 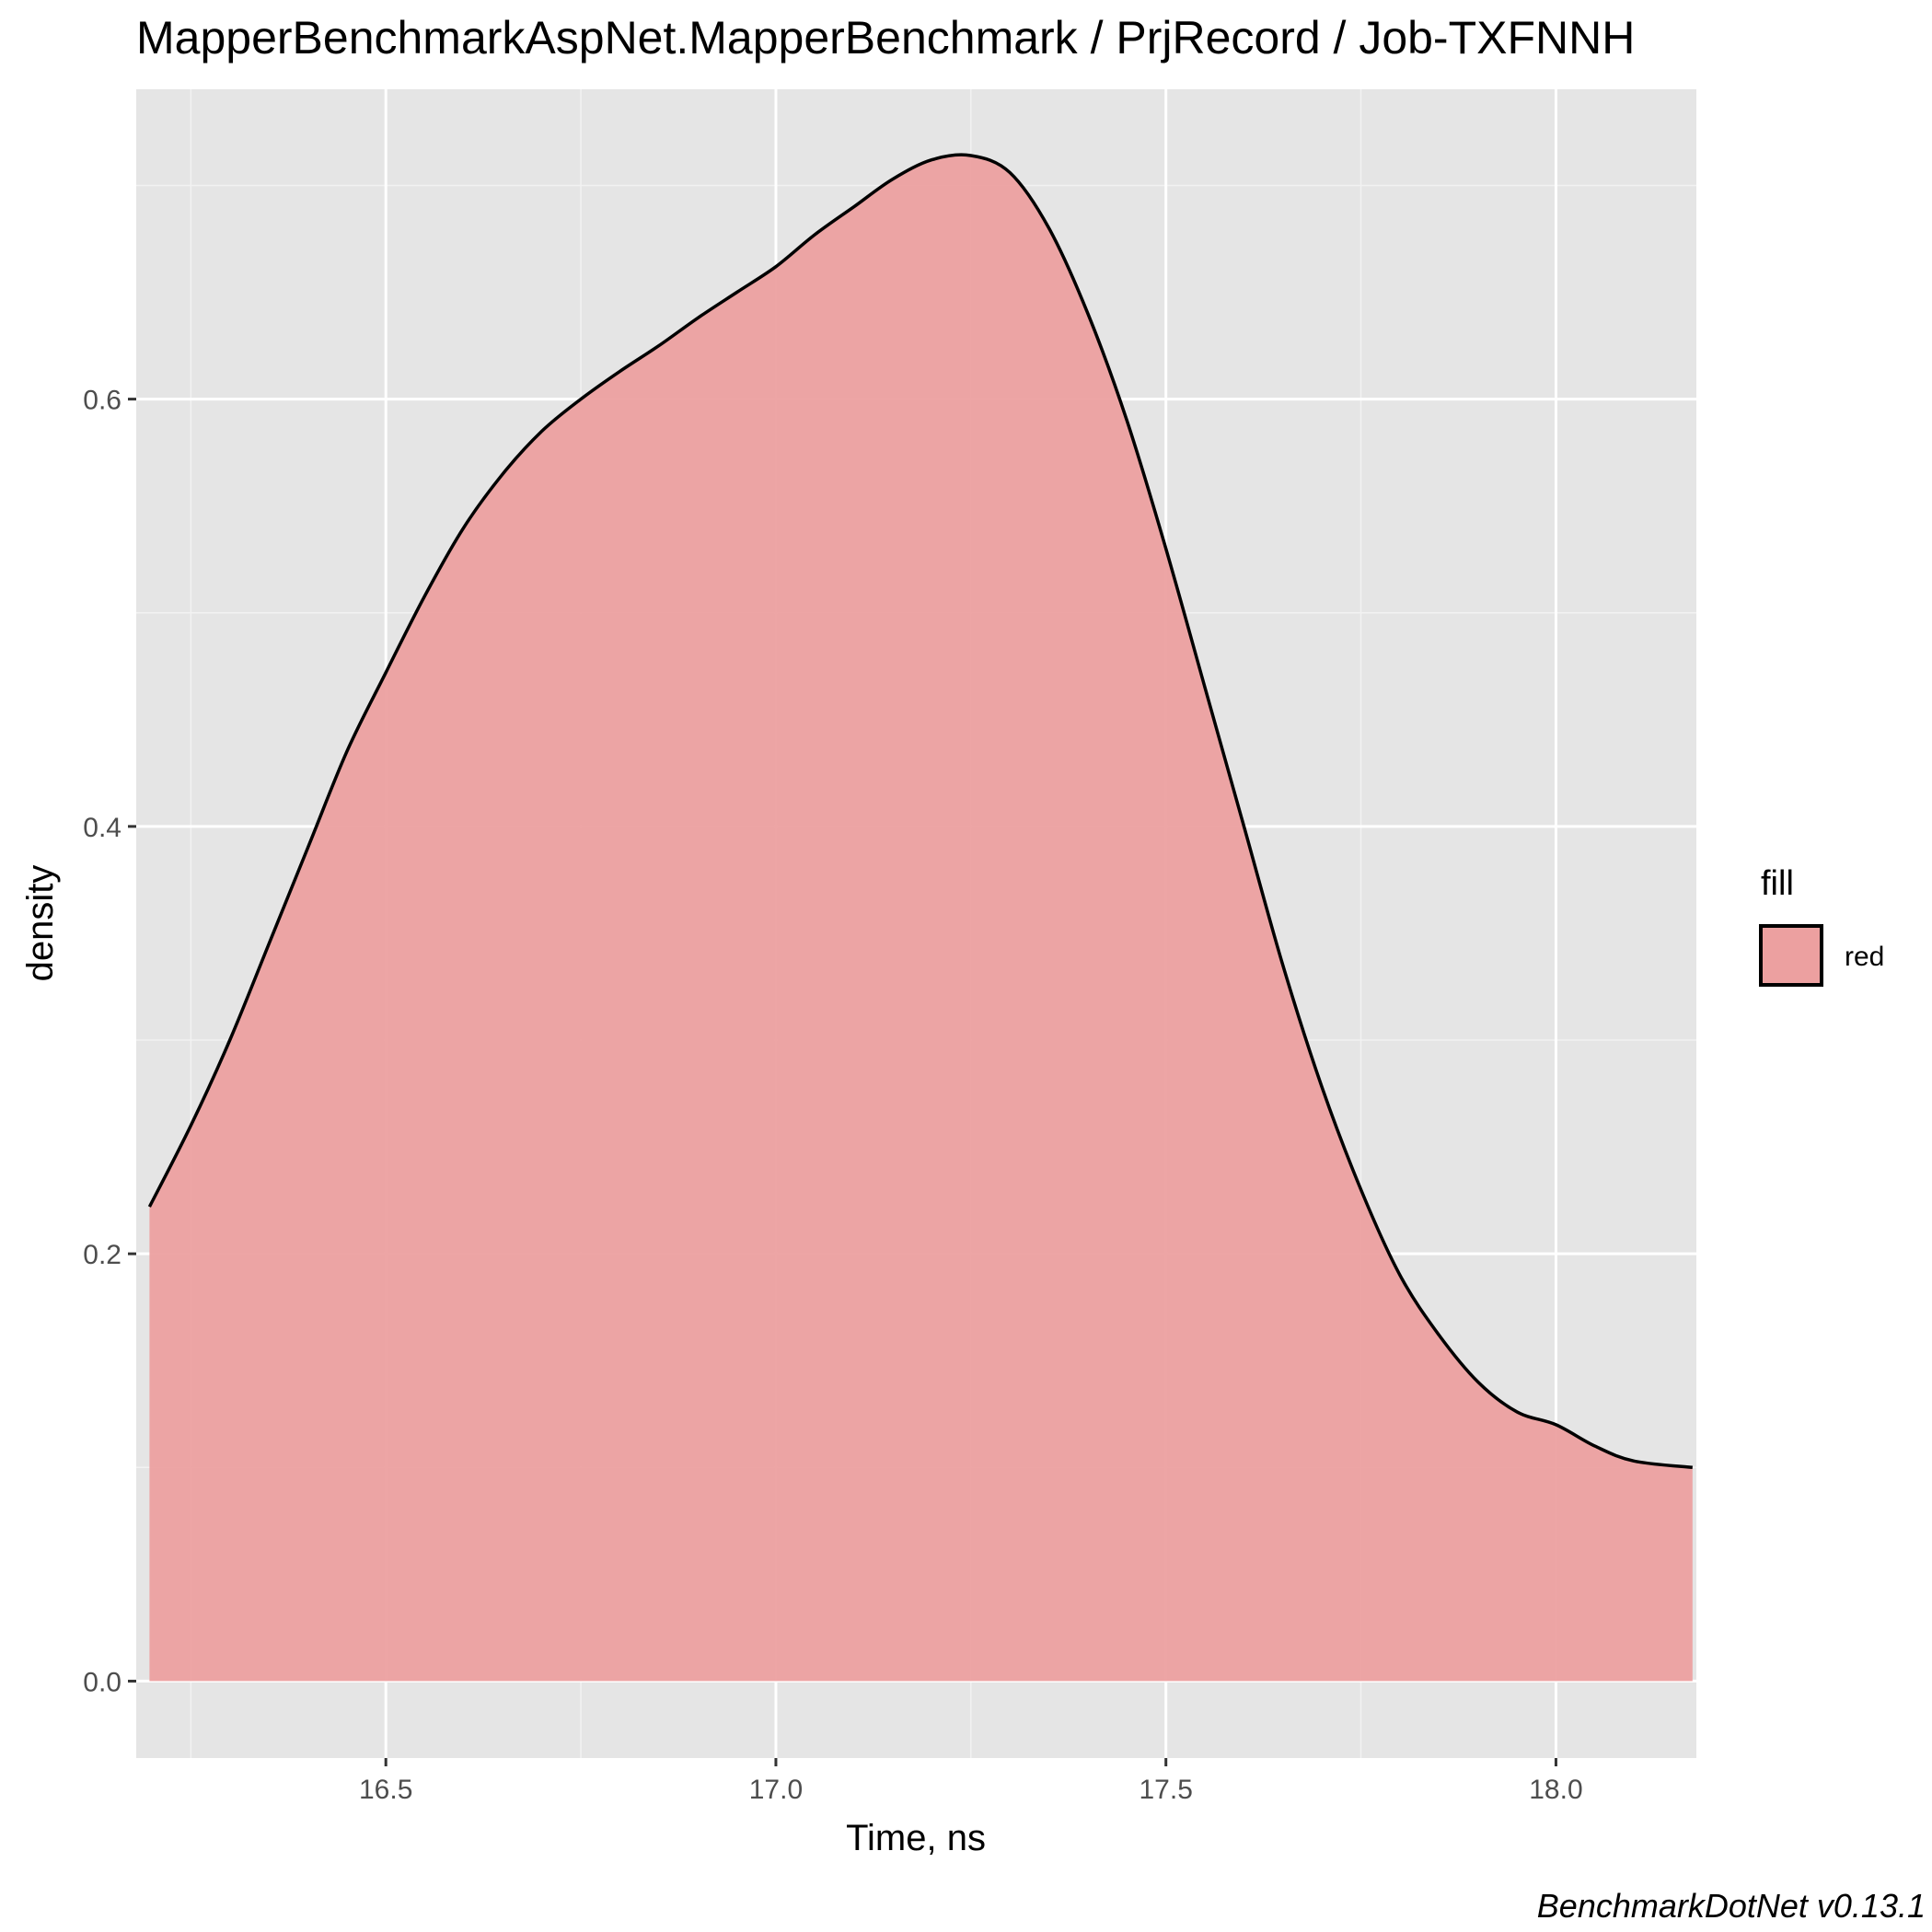 I want to click on caption: BenchmarkDotNet v0.13.1, so click(x=1732, y=1906).